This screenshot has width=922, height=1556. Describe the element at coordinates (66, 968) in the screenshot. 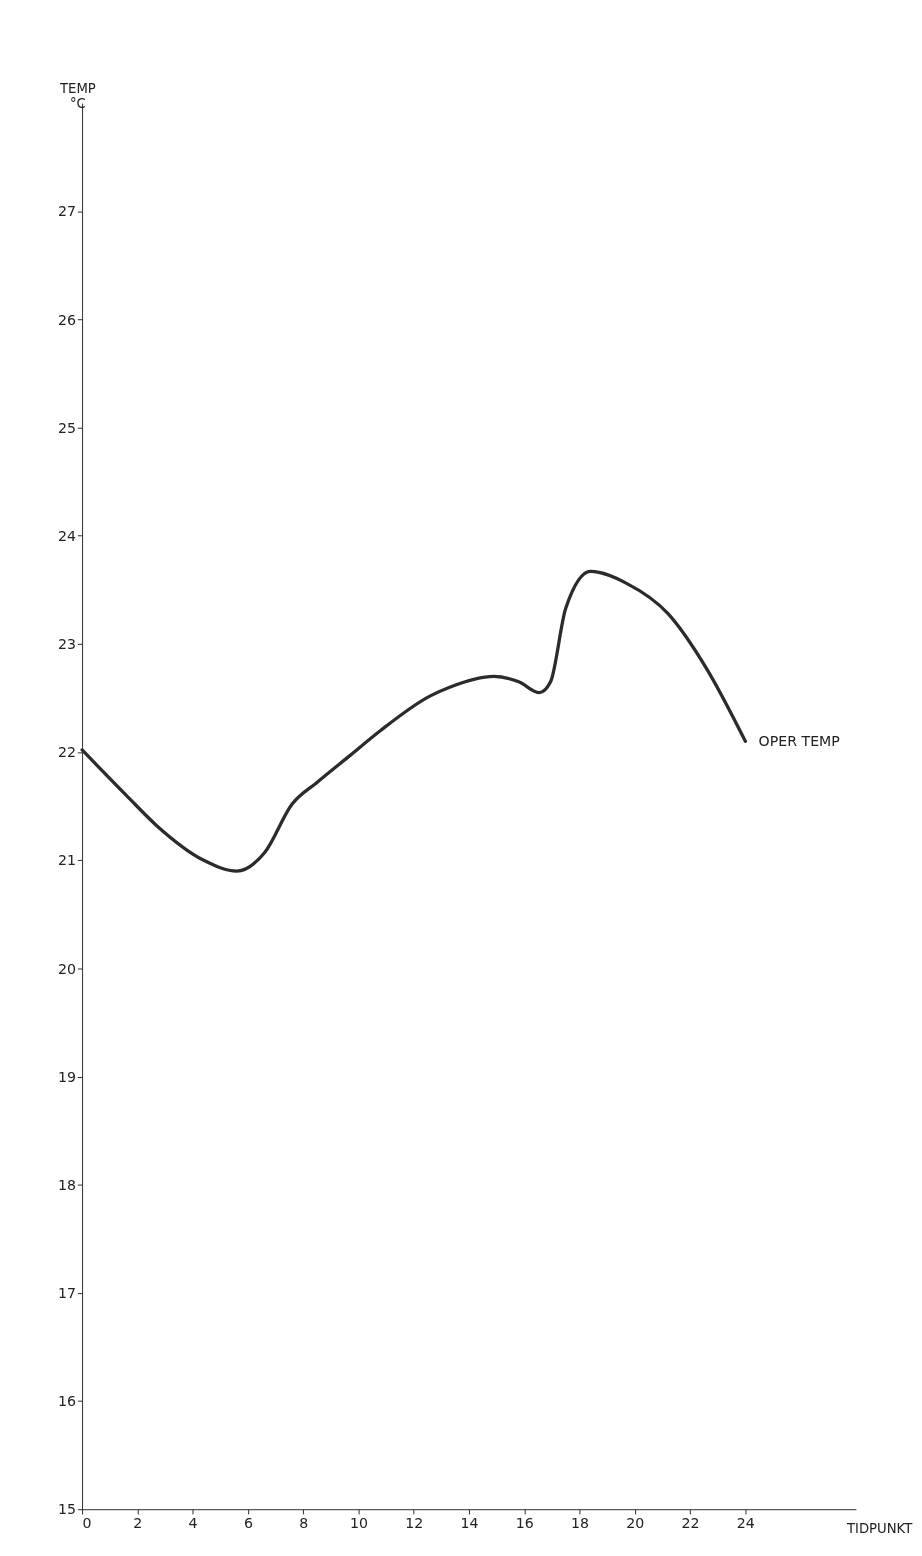

I see `y-tick-label: 20` at that location.